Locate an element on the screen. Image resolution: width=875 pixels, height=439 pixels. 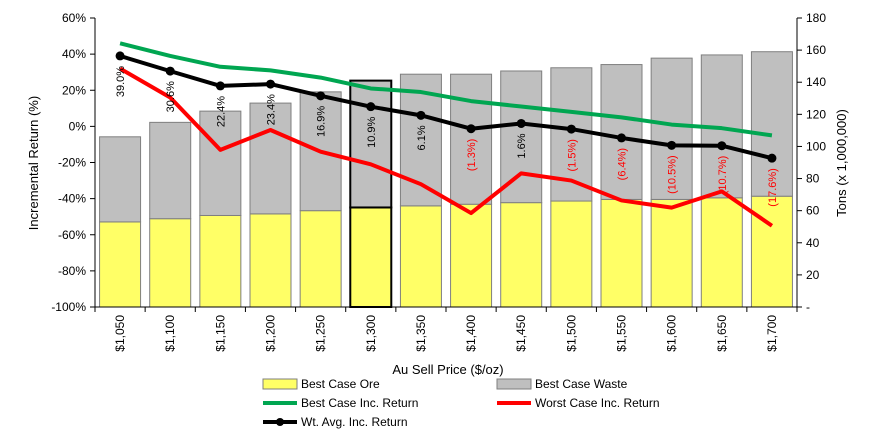
y2-tick-label: 60 is located at coordinates (813, 211).